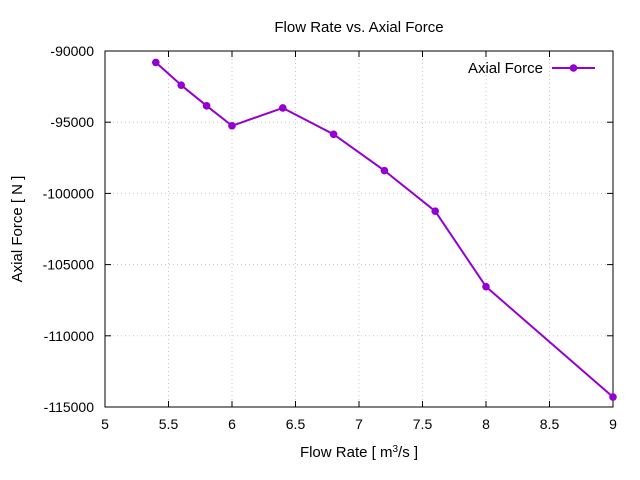 The height and width of the screenshot is (480, 640). I want to click on legend-label: Axial Force, so click(505, 68).